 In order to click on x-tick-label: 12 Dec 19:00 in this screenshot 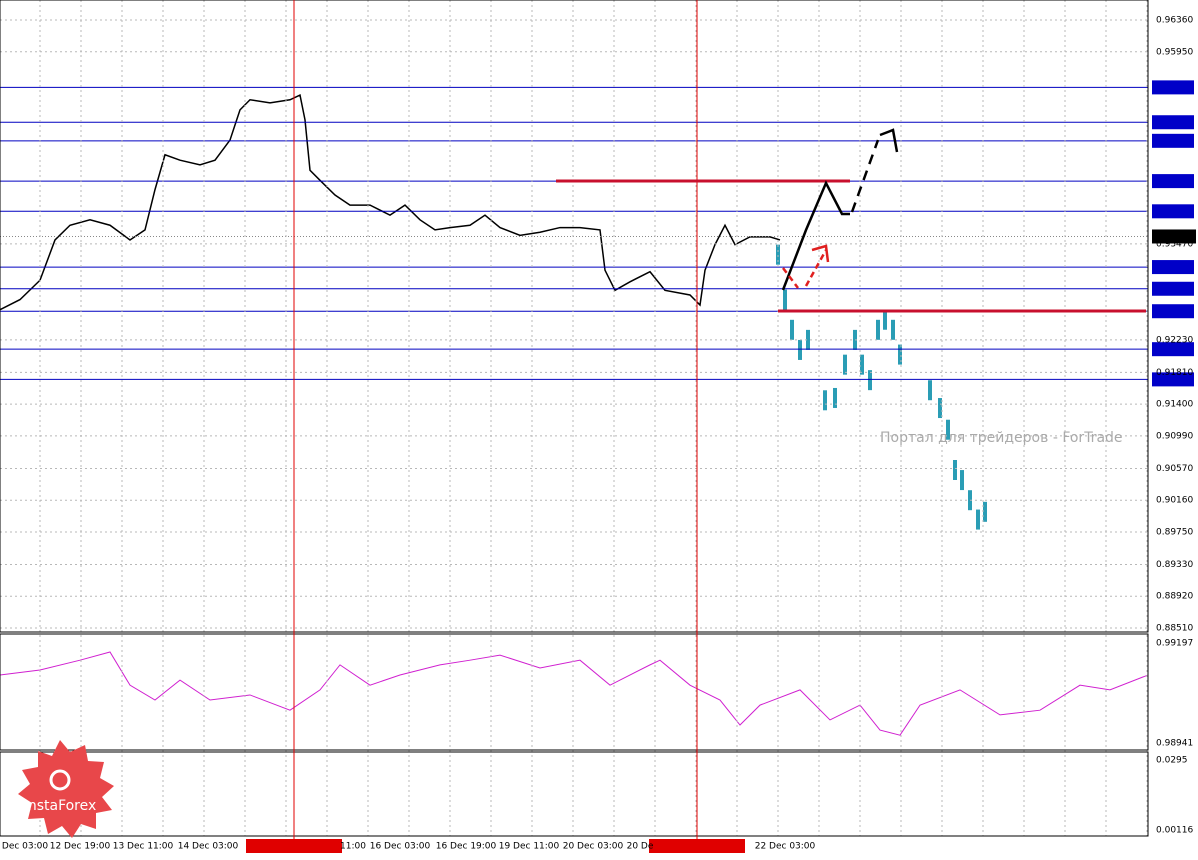, I will do `click(80, 847)`.